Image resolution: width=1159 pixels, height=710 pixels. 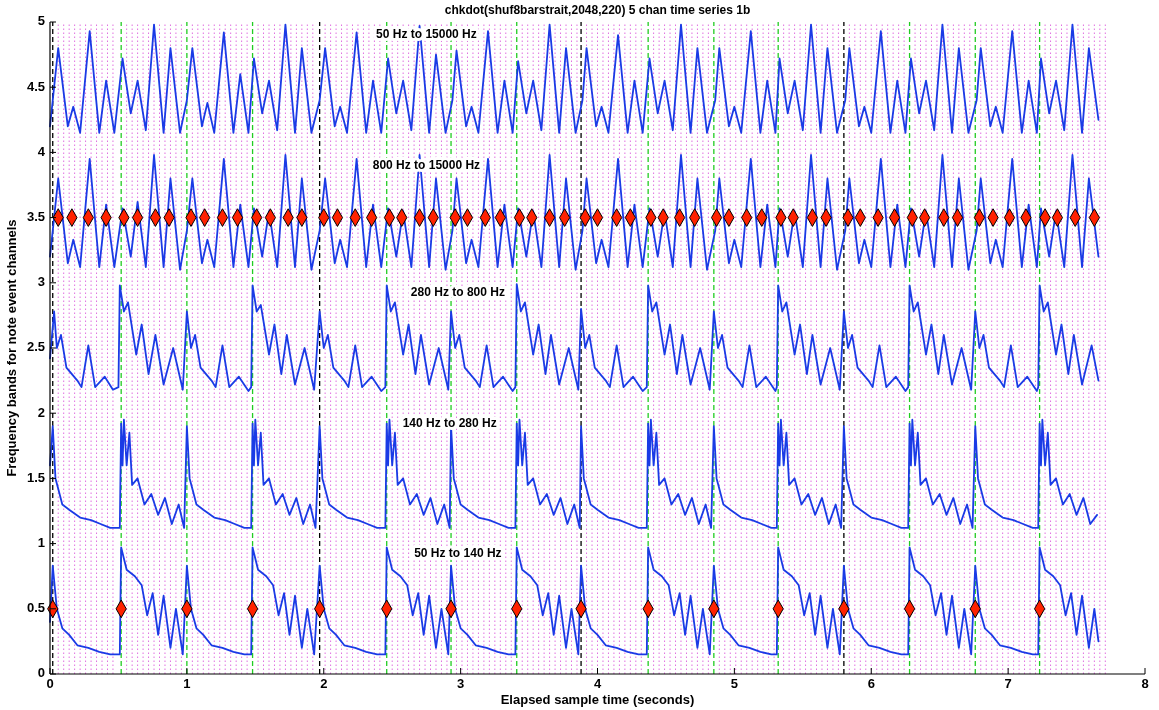 I want to click on y-tick-label: 2.5, so click(x=35, y=347).